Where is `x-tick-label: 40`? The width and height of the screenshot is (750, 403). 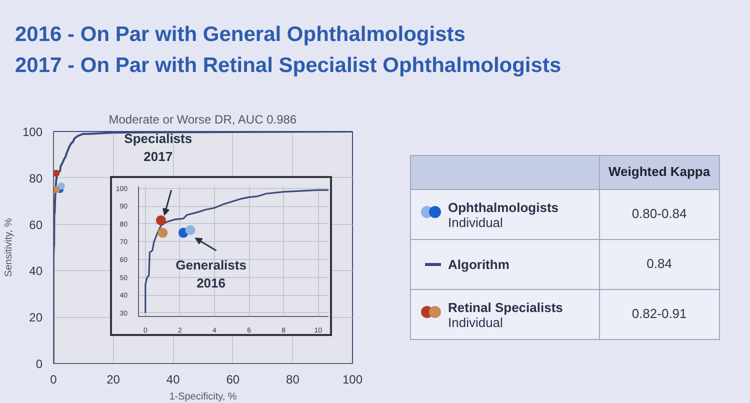 x-tick-label: 40 is located at coordinates (173, 379).